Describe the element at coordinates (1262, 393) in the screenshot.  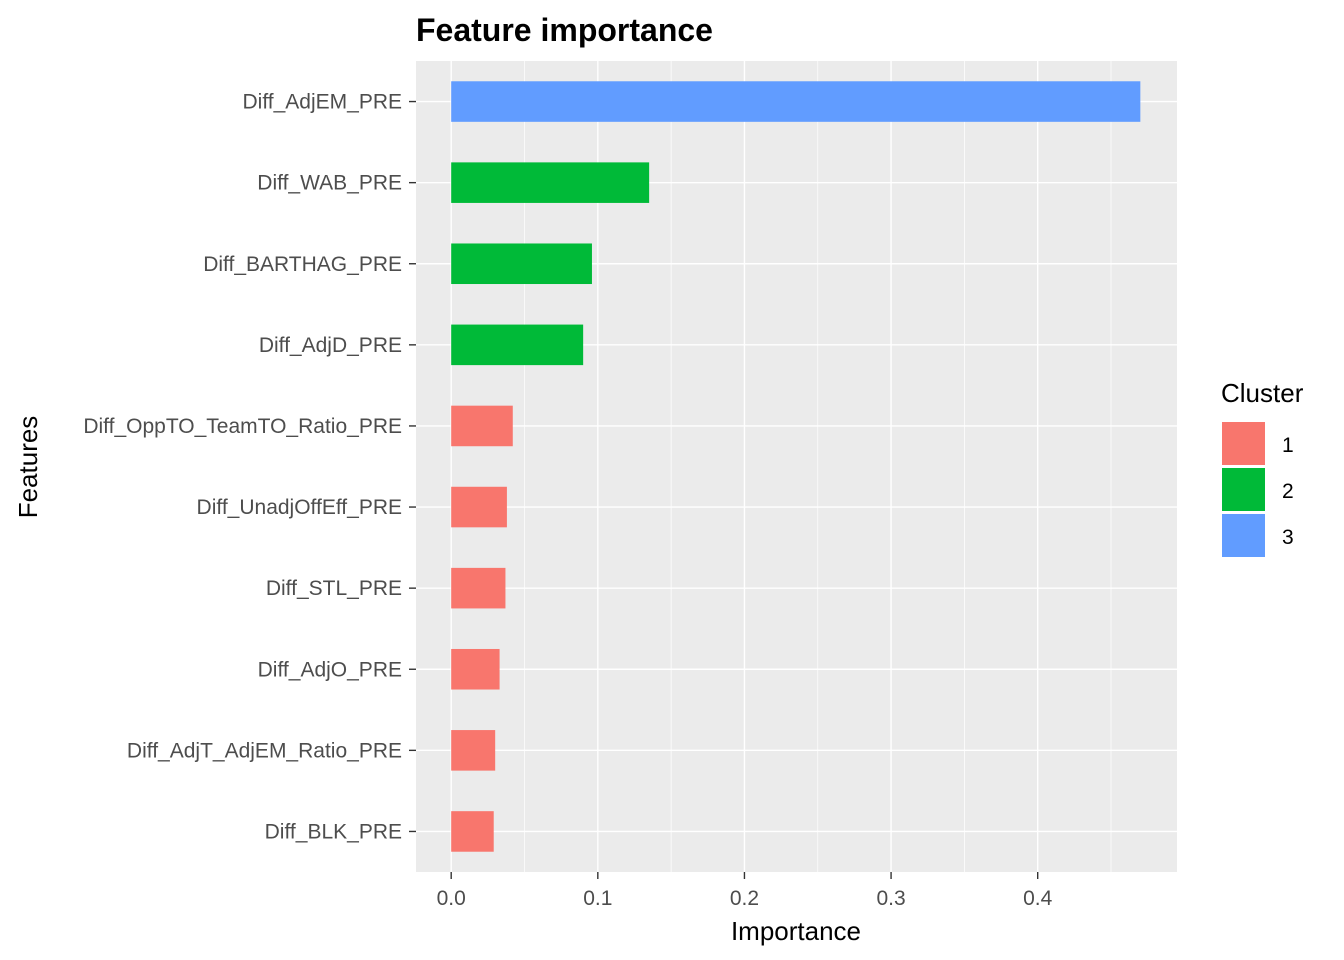
I see `legend-title: Cluster` at that location.